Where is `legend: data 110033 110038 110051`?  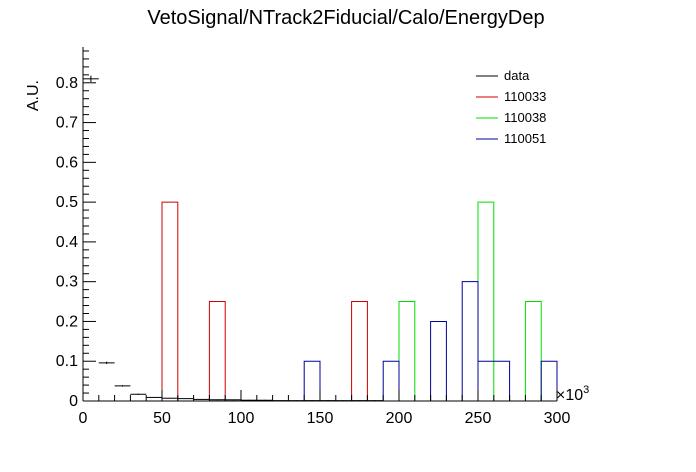 legend: data 110033 110038 110051 is located at coordinates (511, 107).